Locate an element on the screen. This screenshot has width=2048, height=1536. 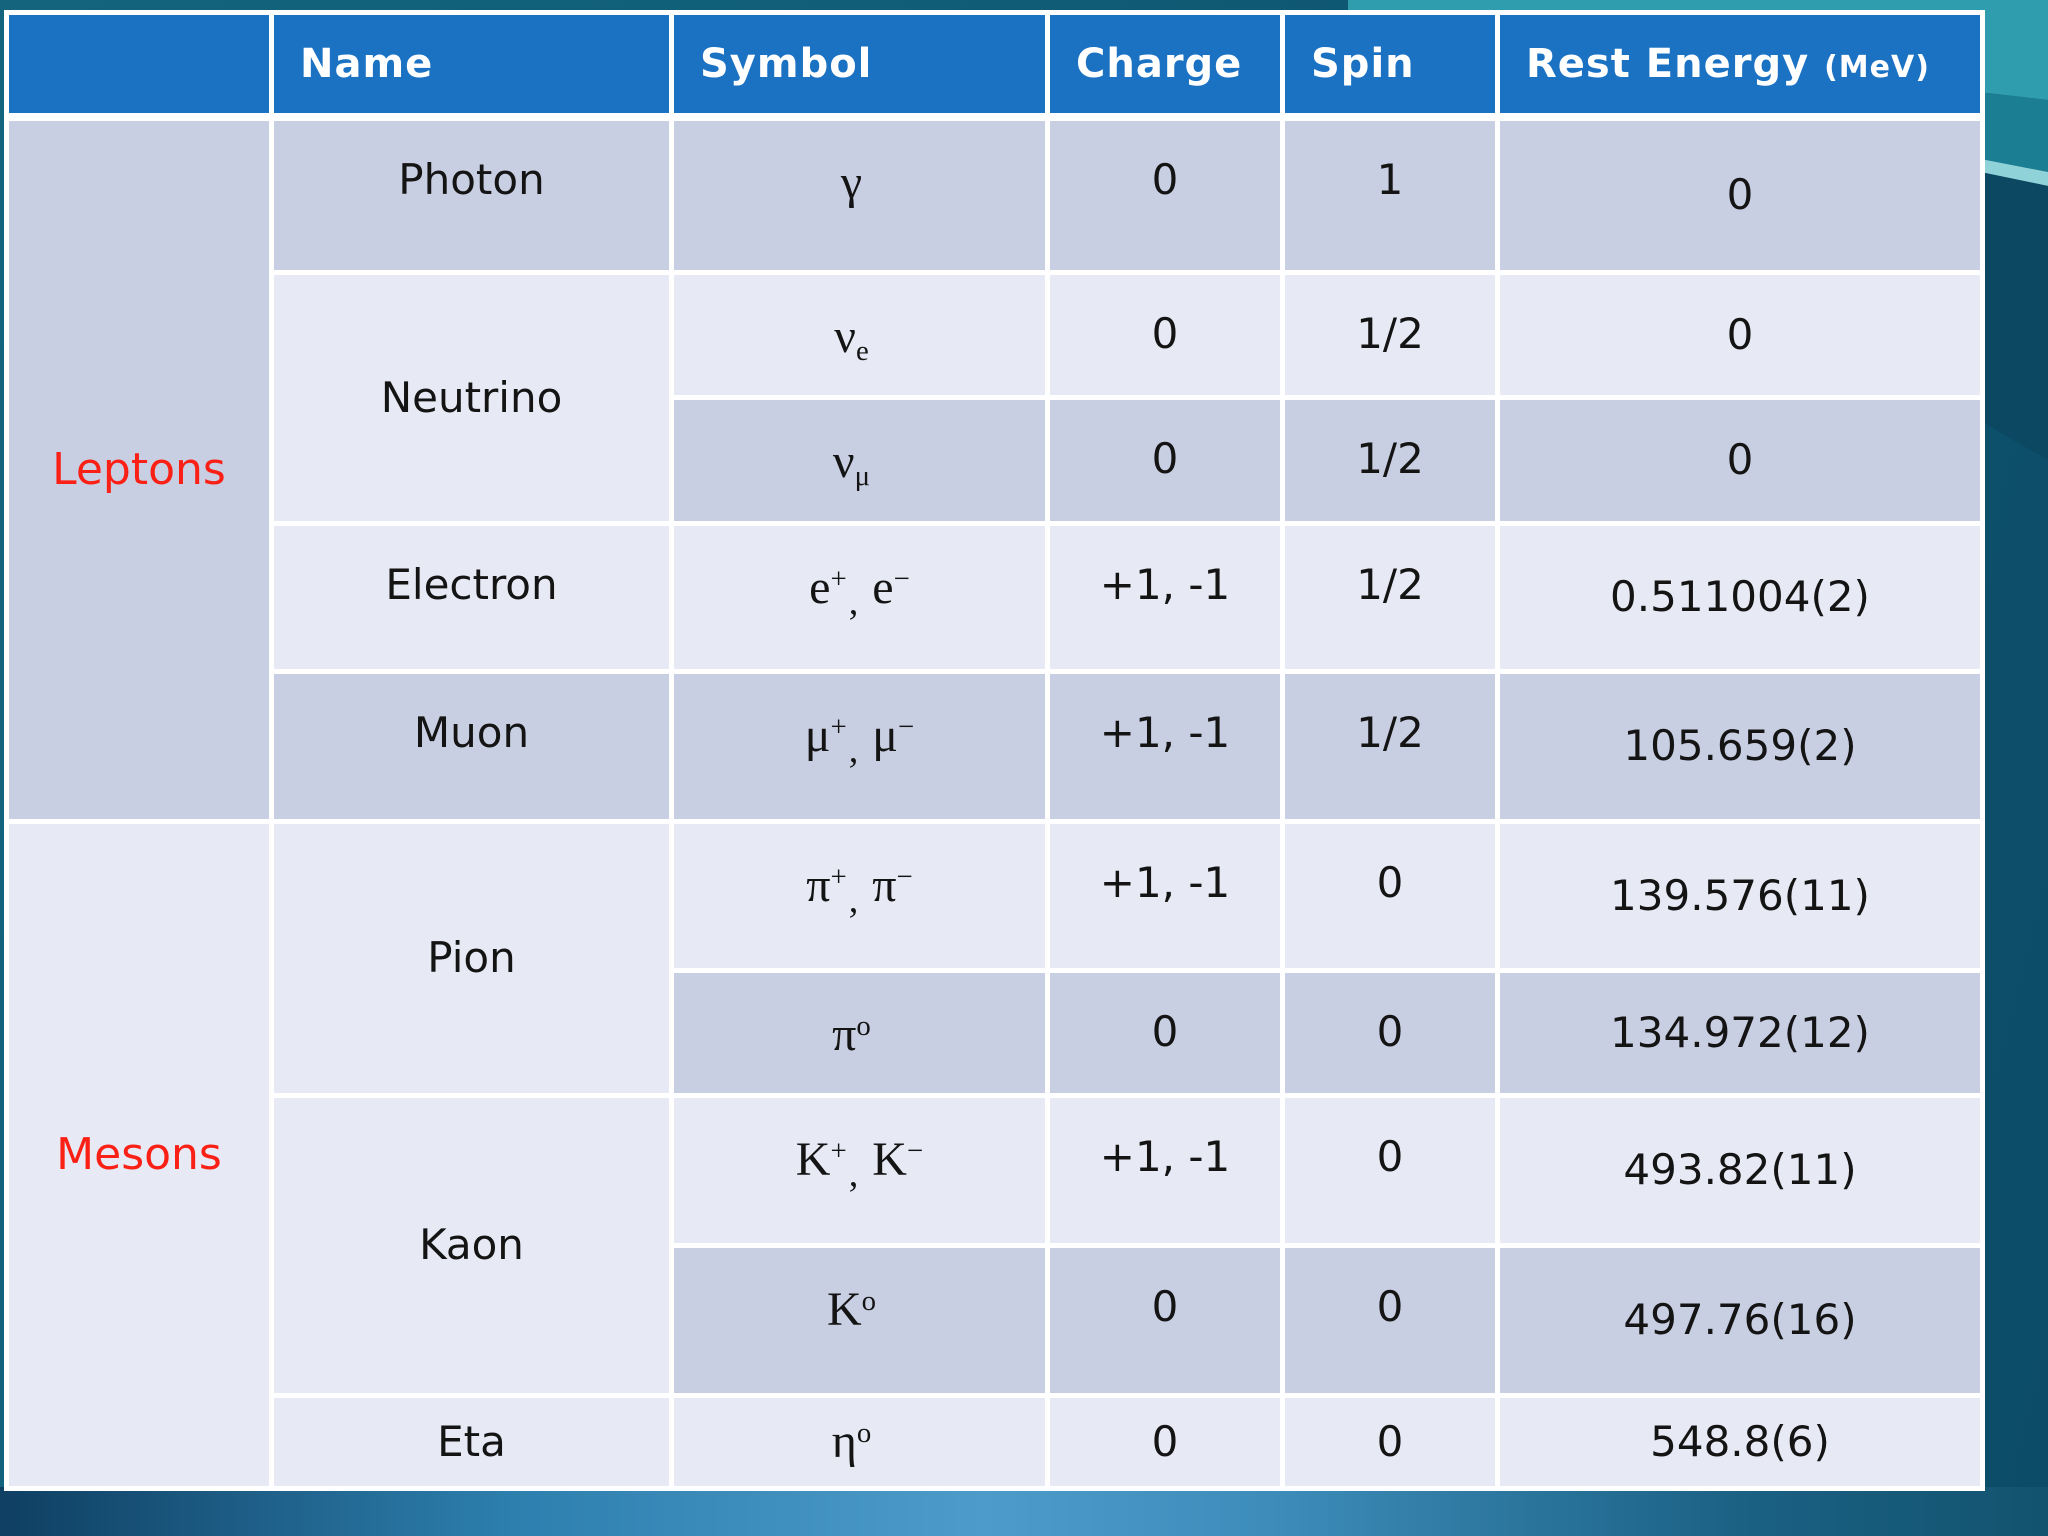
symbol-cell-pion-charged: π+, π− is located at coordinates (859, 895).